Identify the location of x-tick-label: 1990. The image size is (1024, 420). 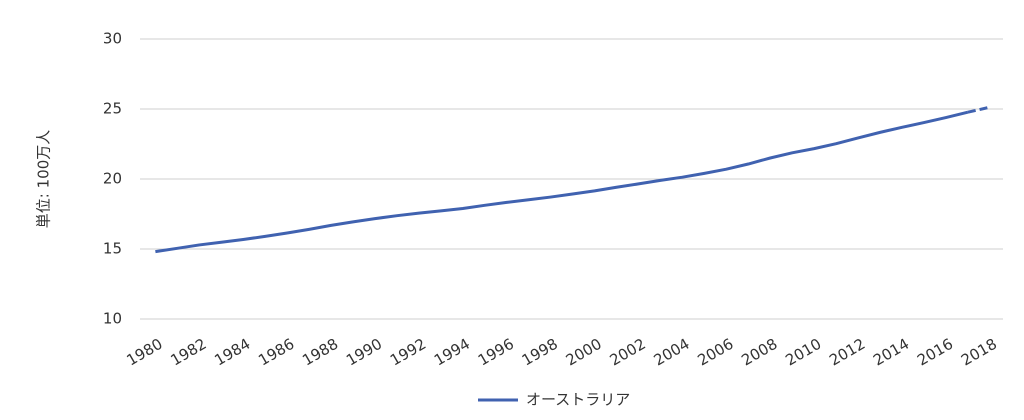
(364, 352).